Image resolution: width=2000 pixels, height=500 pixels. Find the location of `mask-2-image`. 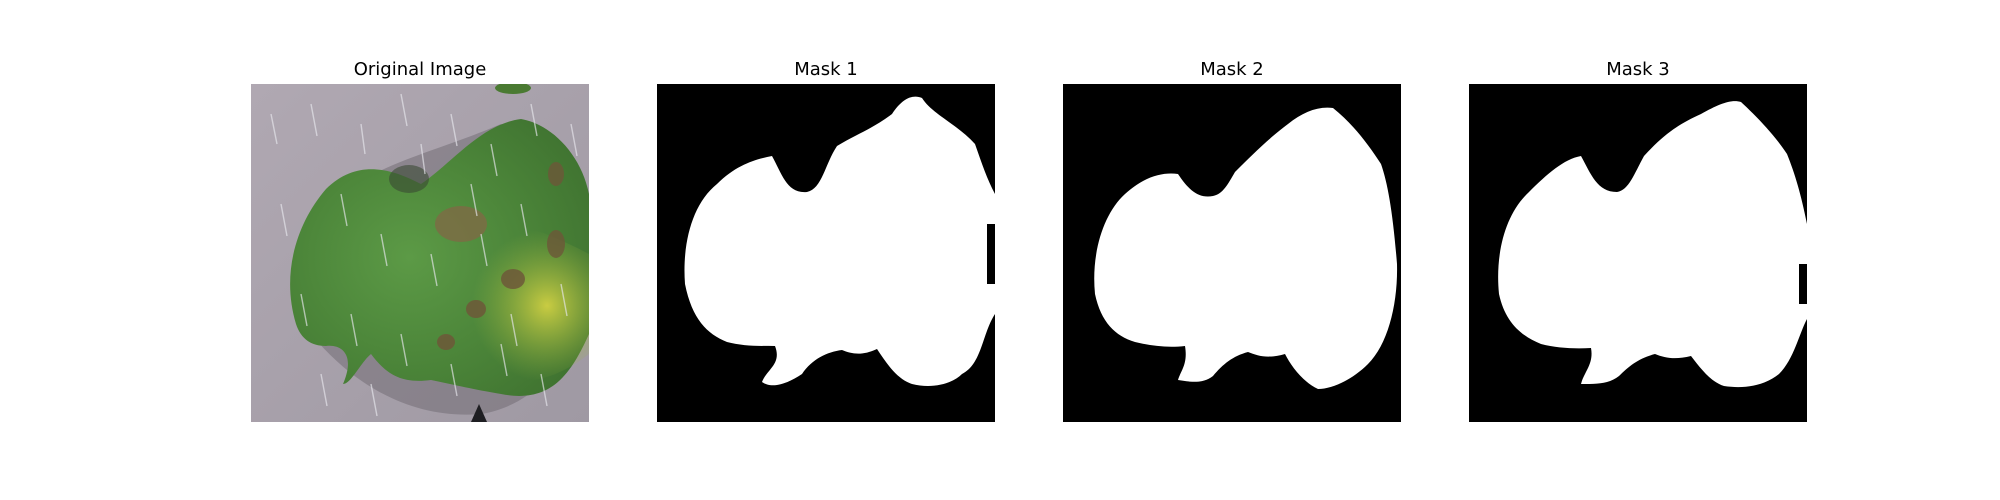

mask-2-image is located at coordinates (1232, 253).